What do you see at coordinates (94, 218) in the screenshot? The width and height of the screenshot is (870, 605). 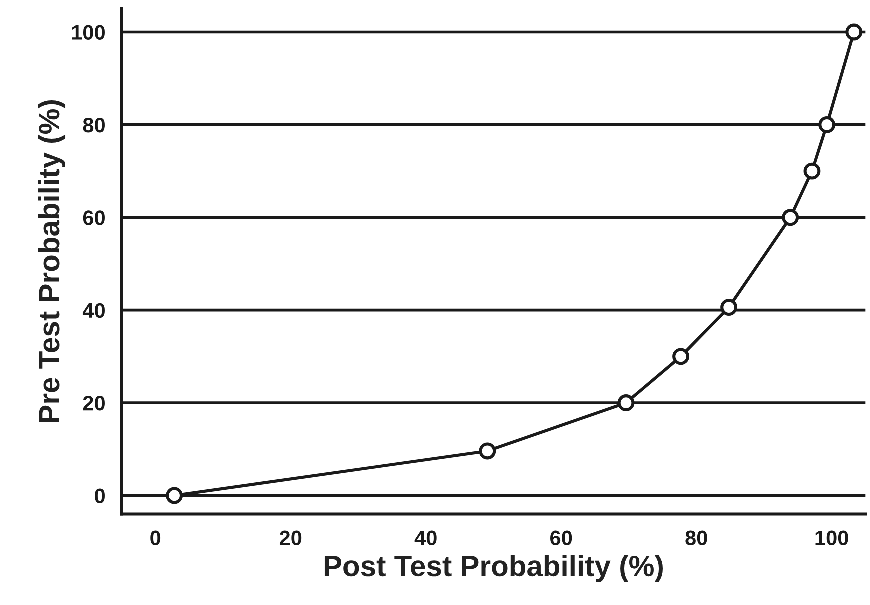 I see `y-tick-label: 60` at bounding box center [94, 218].